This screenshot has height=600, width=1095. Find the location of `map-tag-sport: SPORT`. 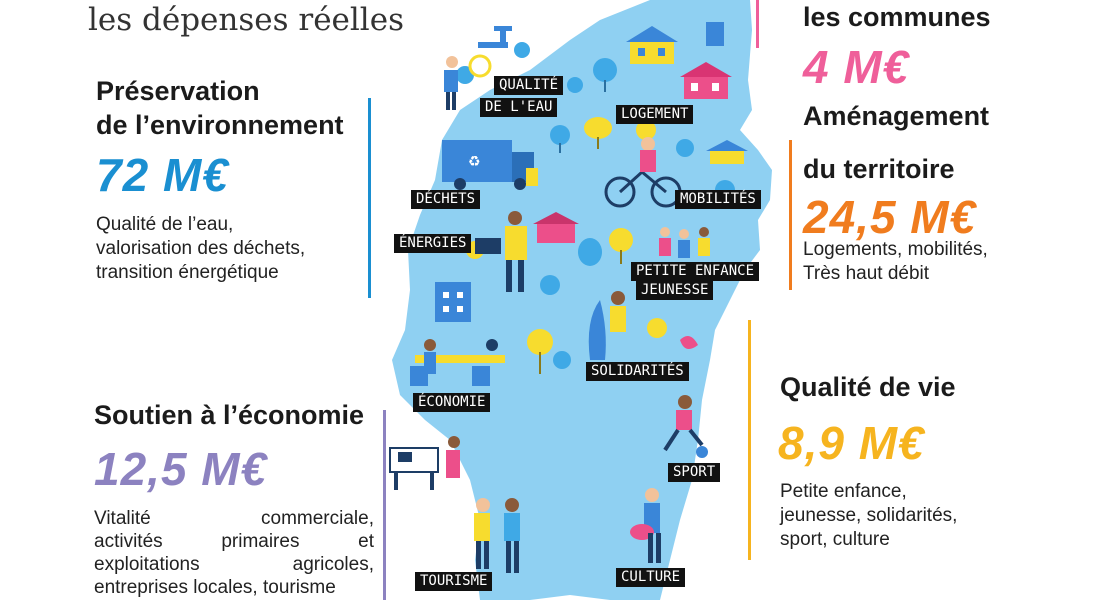

map-tag-sport: SPORT is located at coordinates (694, 472).